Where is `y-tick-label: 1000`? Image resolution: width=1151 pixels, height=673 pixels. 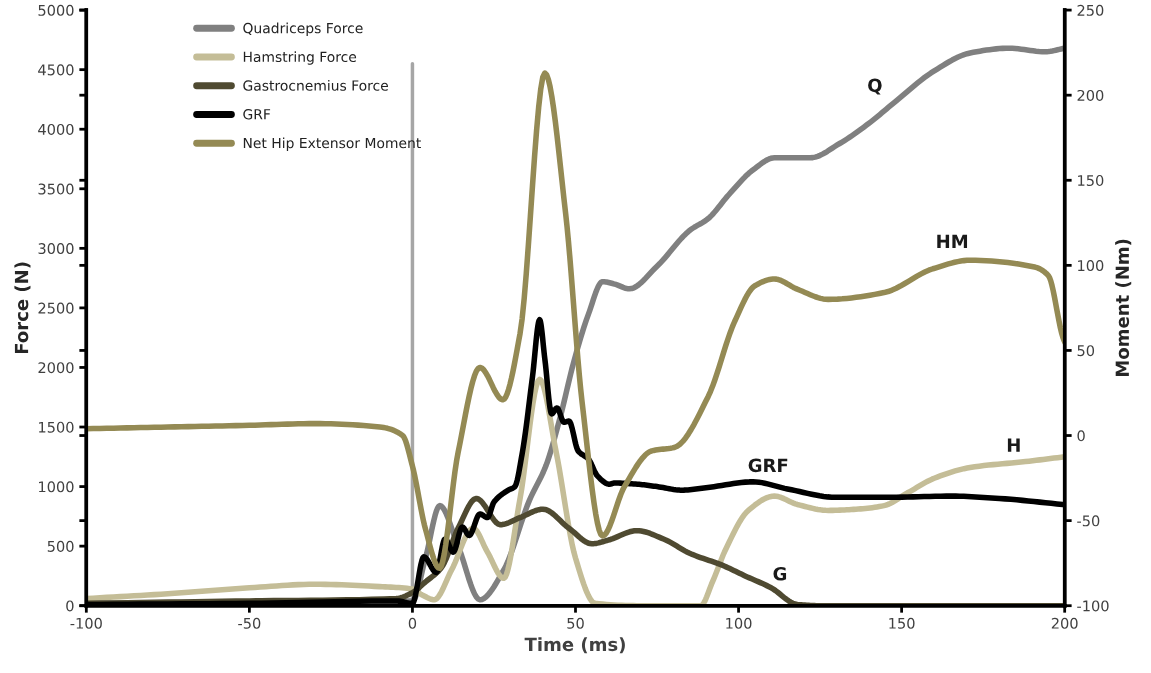
y-tick-label: 1000 is located at coordinates (56, 487).